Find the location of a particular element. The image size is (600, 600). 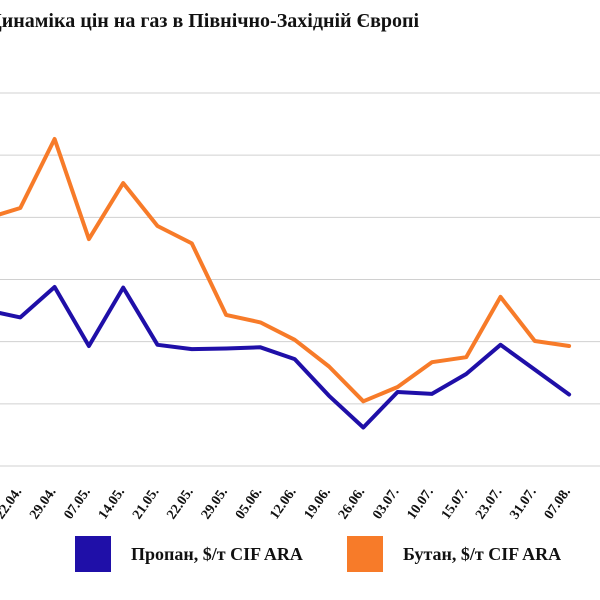

x-tick-label: 26.06. is located at coordinates (352, 503).